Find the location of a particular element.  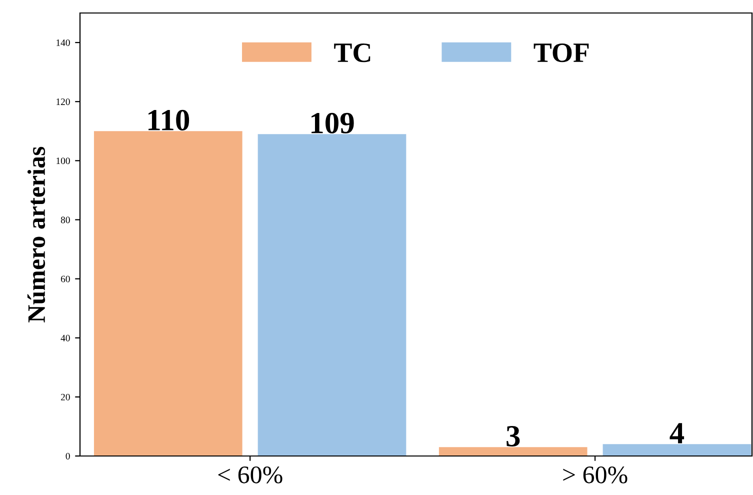

y-tick-label: 120 is located at coordinates (63, 102).